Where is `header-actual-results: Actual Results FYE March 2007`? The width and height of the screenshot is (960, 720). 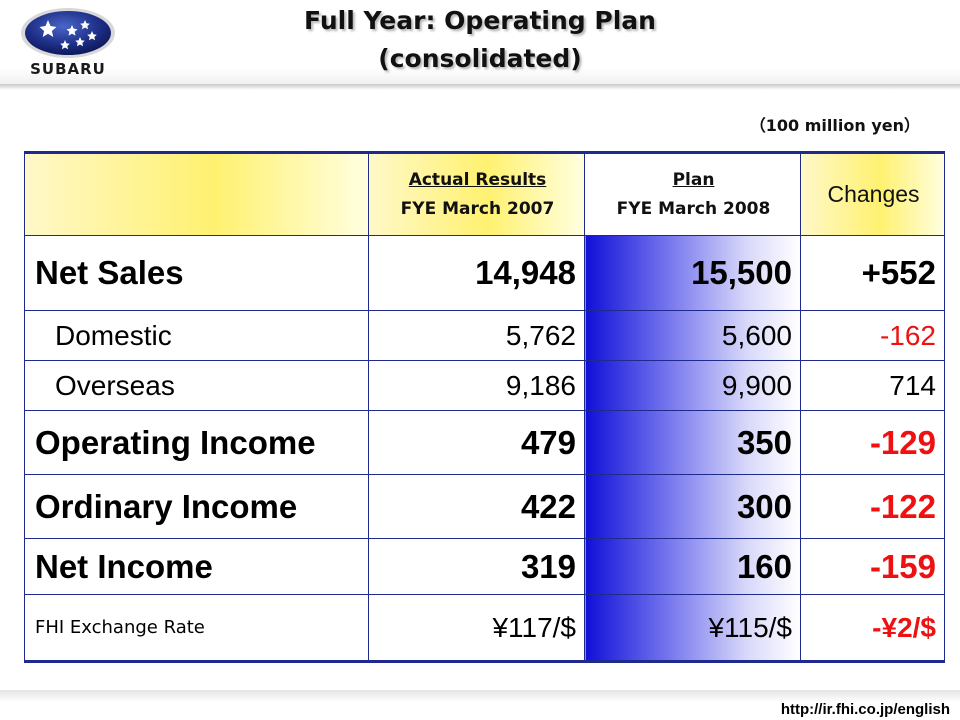
header-actual-results: Actual Results FYE March 2007 is located at coordinates (476, 193).